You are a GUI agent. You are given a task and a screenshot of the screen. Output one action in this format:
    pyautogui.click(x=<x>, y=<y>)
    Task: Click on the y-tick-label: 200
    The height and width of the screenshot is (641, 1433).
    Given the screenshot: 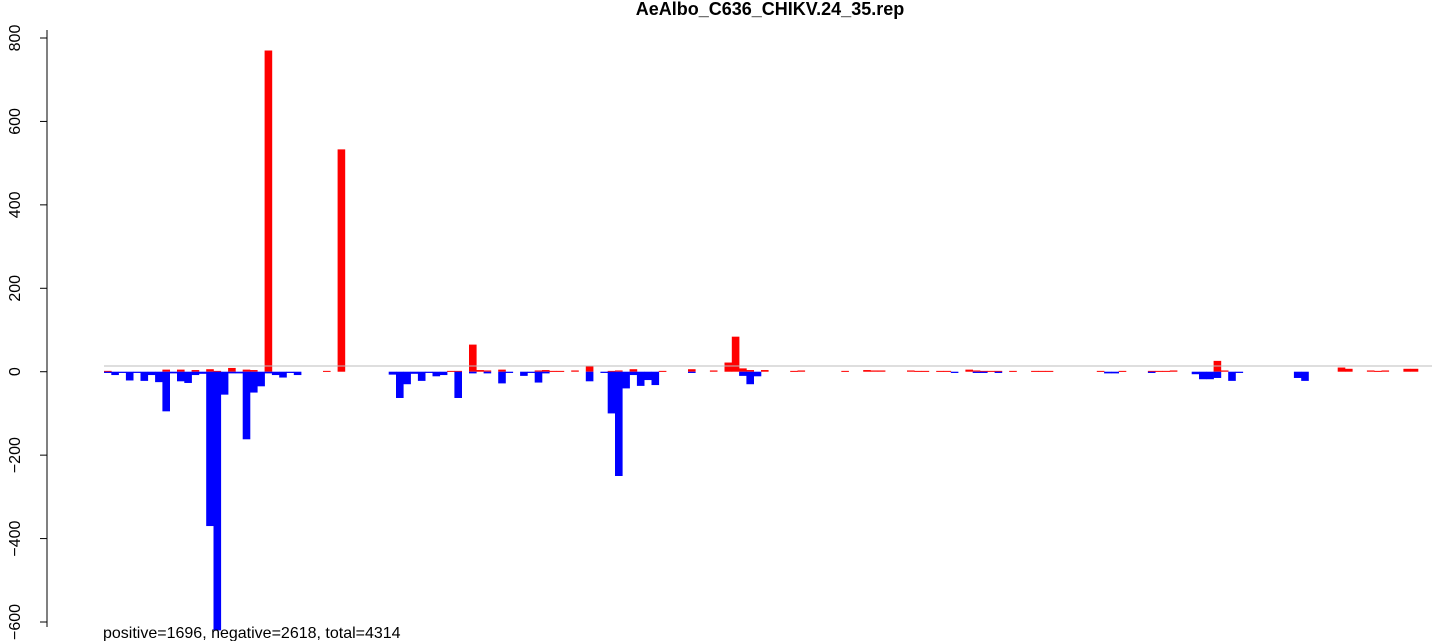 What is the action you would take?
    pyautogui.click(x=15, y=288)
    